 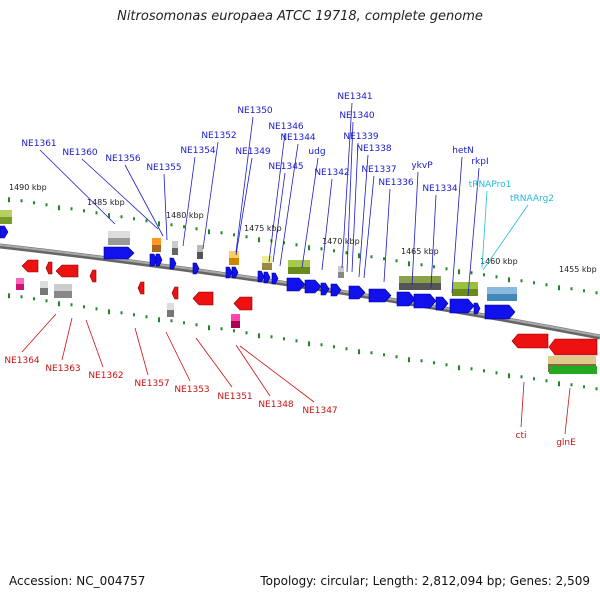 What do you see at coordinates (420, 251) in the screenshot?
I see `scale-label: 1465 kbp` at bounding box center [420, 251].